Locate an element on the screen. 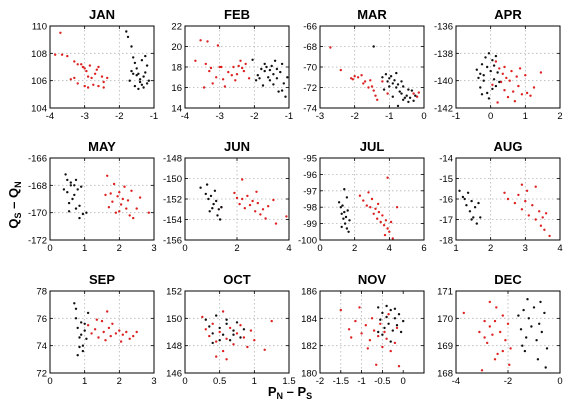 Image resolution: width=568 pixels, height=405 pixels. panel-title-oct: OCT is located at coordinates (237, 279).